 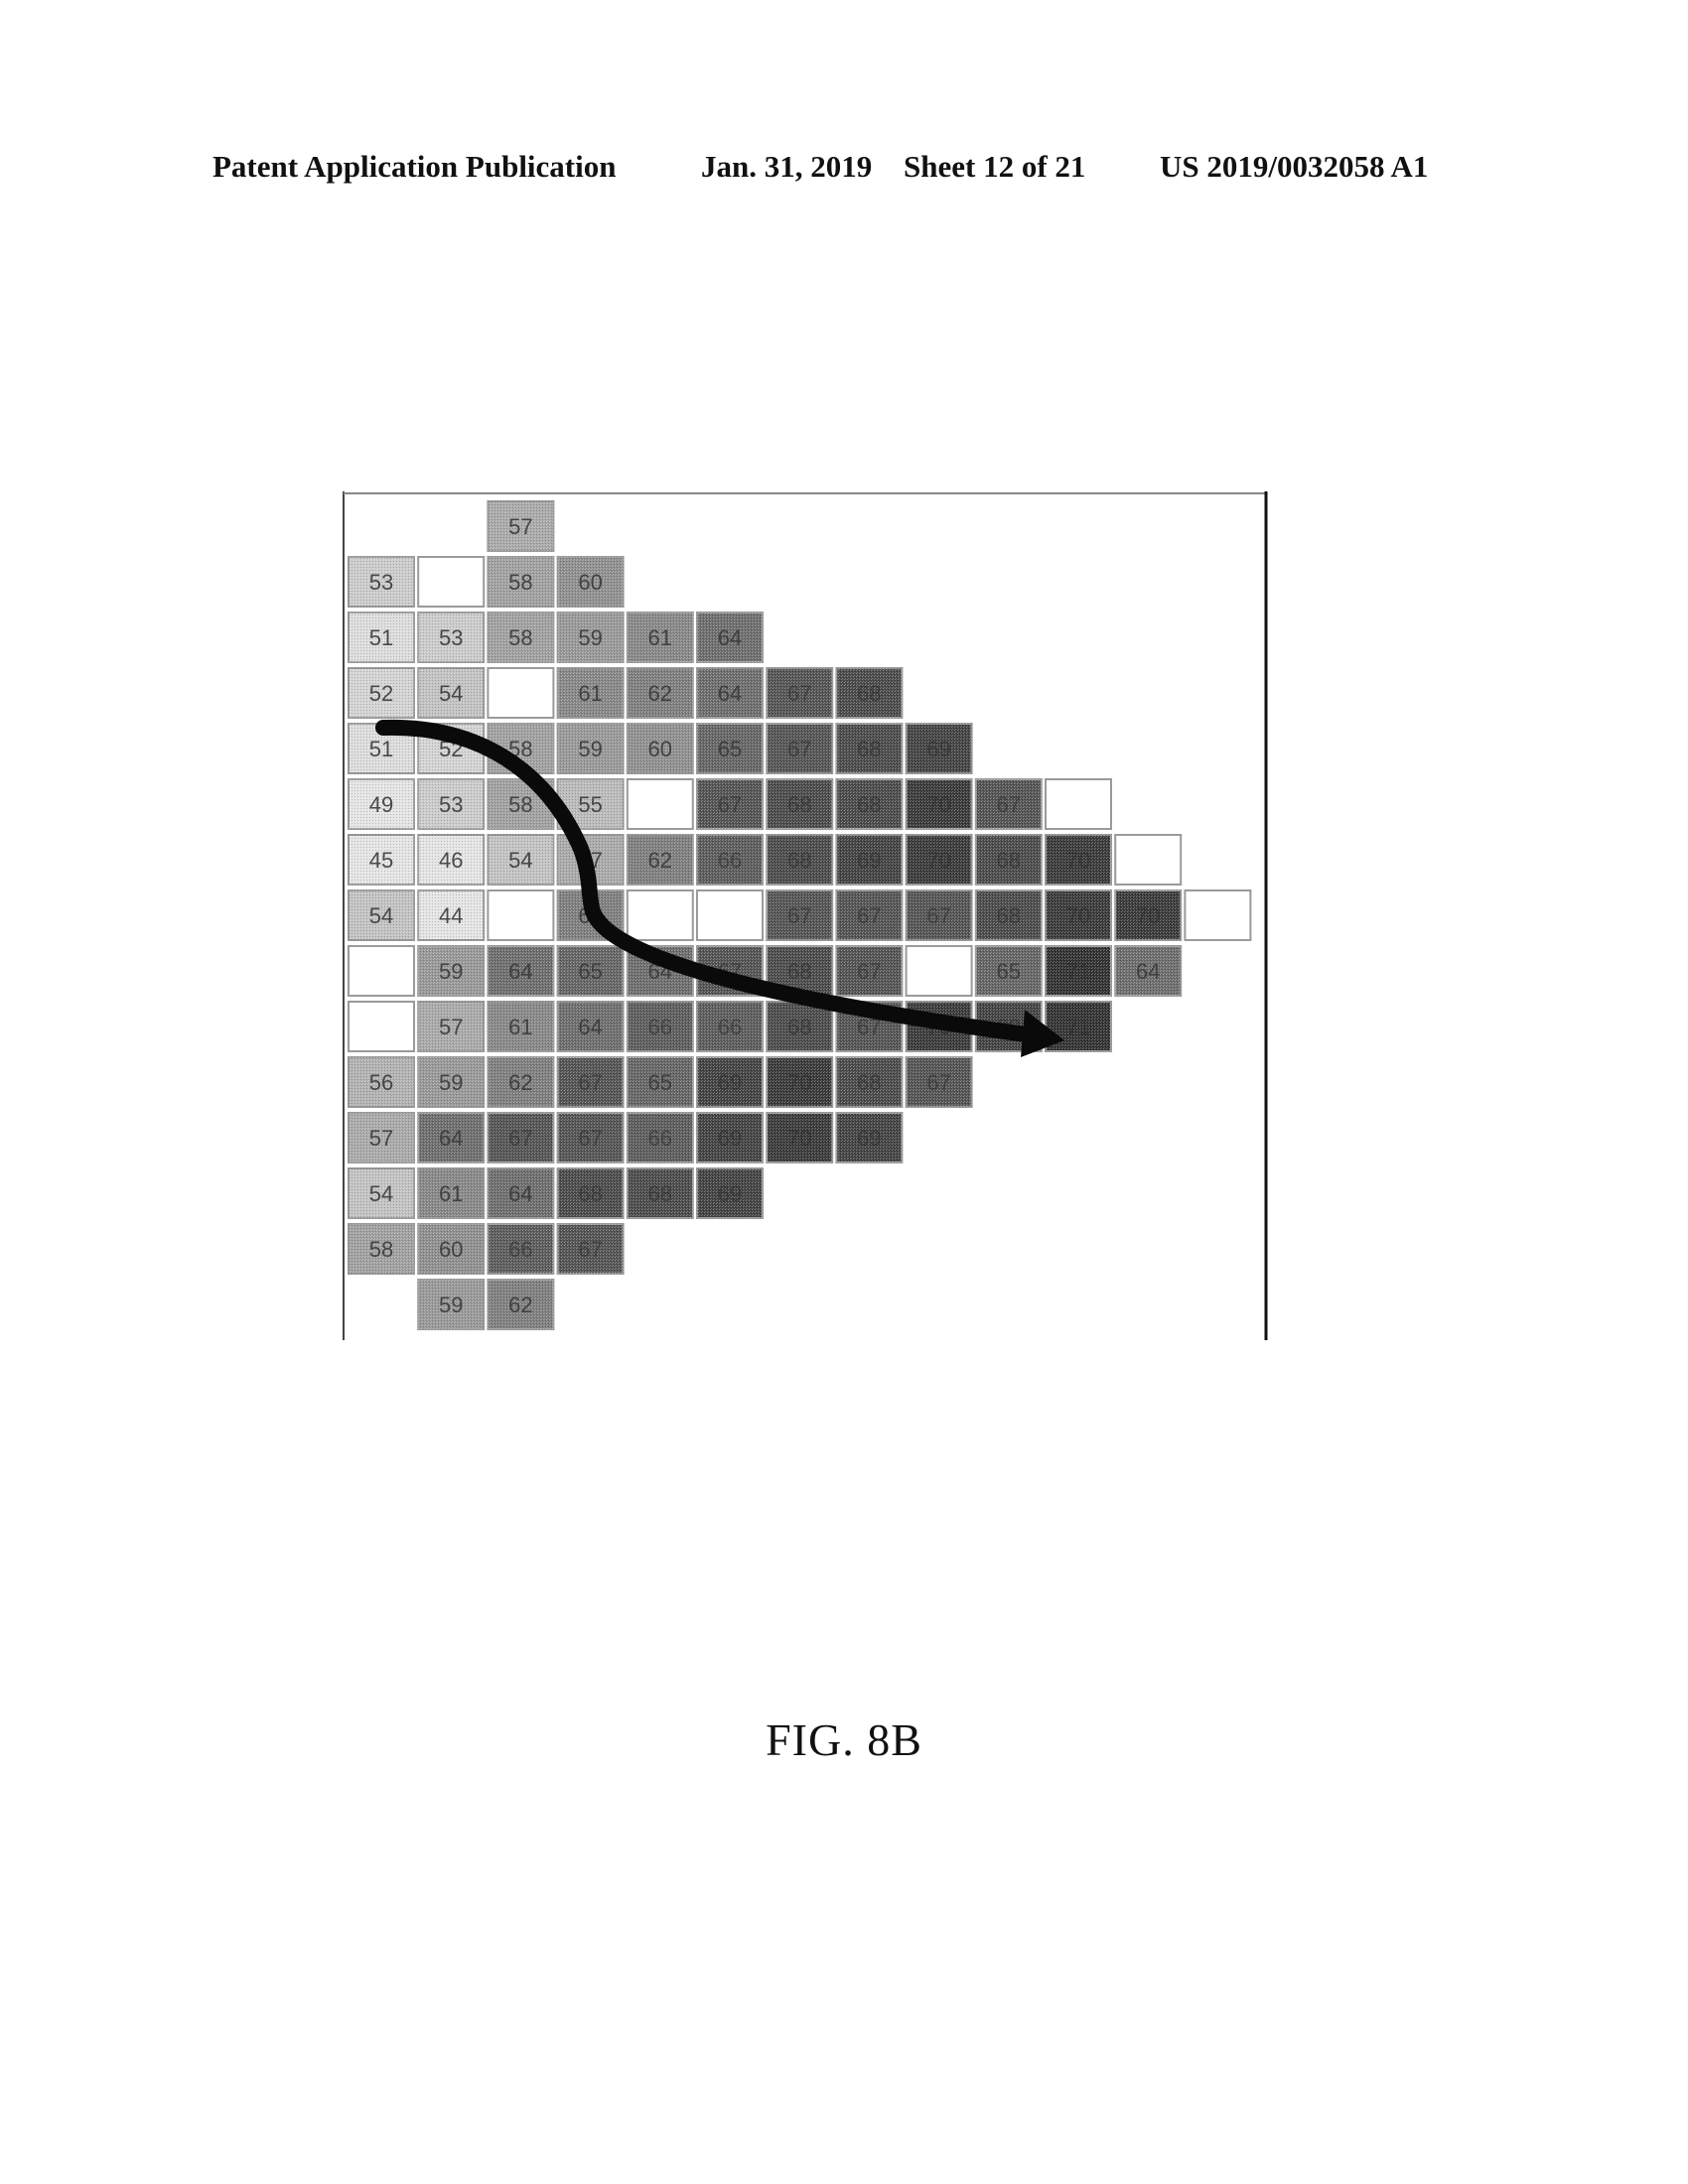 I want to click on heatmap-cell: 44, so click(x=451, y=915).